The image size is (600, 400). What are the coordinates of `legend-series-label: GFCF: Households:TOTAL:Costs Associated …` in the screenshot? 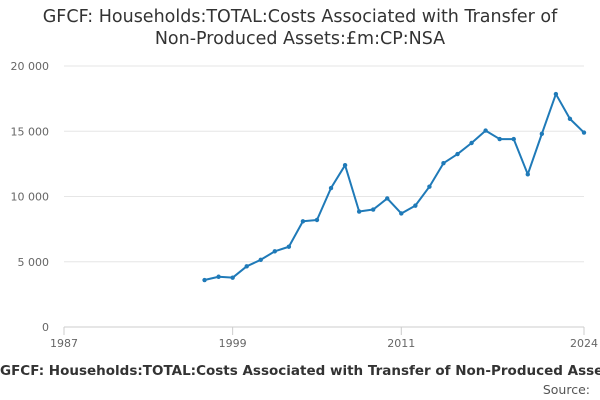 It's located at (300, 371).